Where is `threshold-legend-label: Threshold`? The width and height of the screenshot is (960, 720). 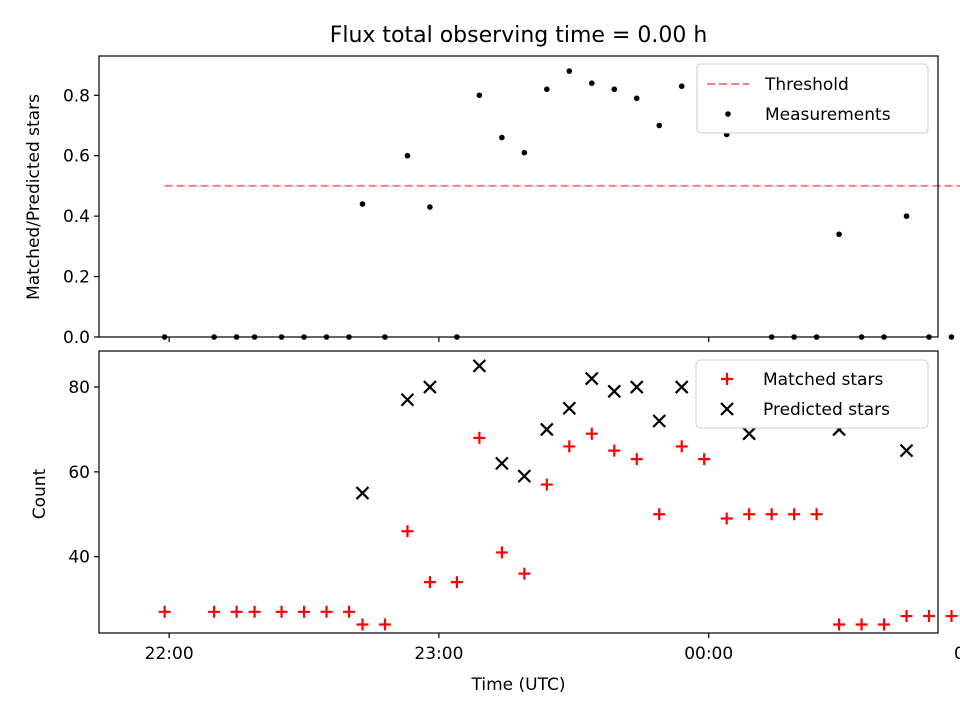
threshold-legend-label: Threshold is located at coordinates (806, 85).